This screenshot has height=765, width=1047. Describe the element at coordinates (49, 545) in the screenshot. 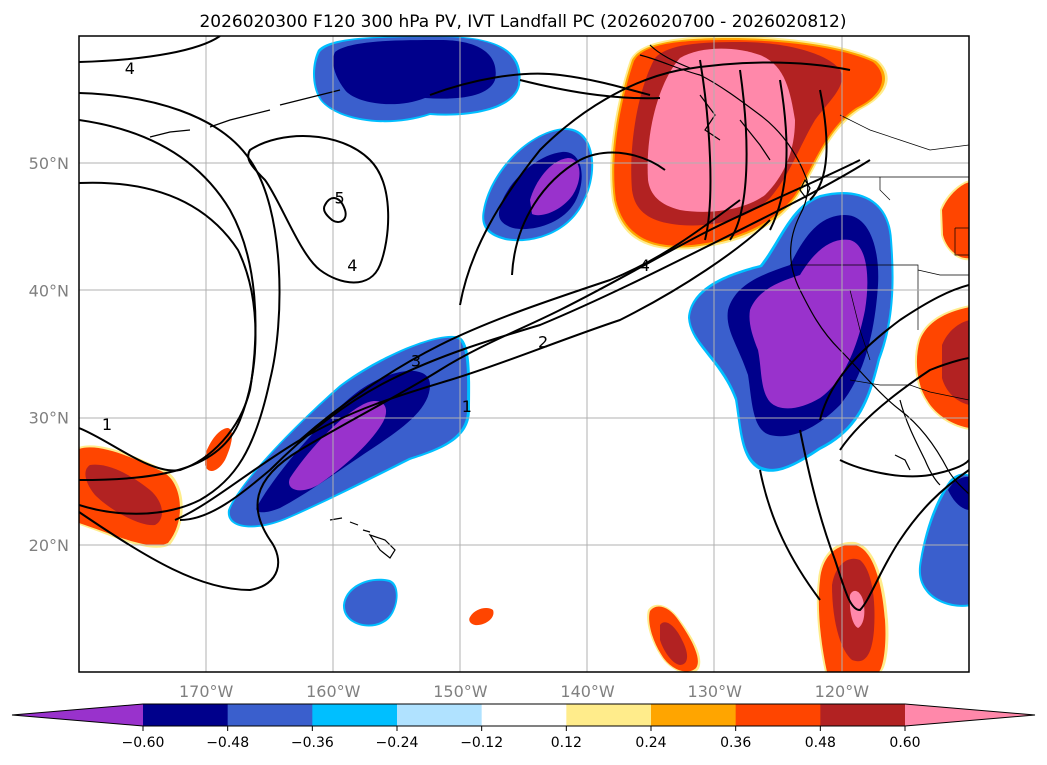

I see `lat-tick-label: 20°N` at that location.